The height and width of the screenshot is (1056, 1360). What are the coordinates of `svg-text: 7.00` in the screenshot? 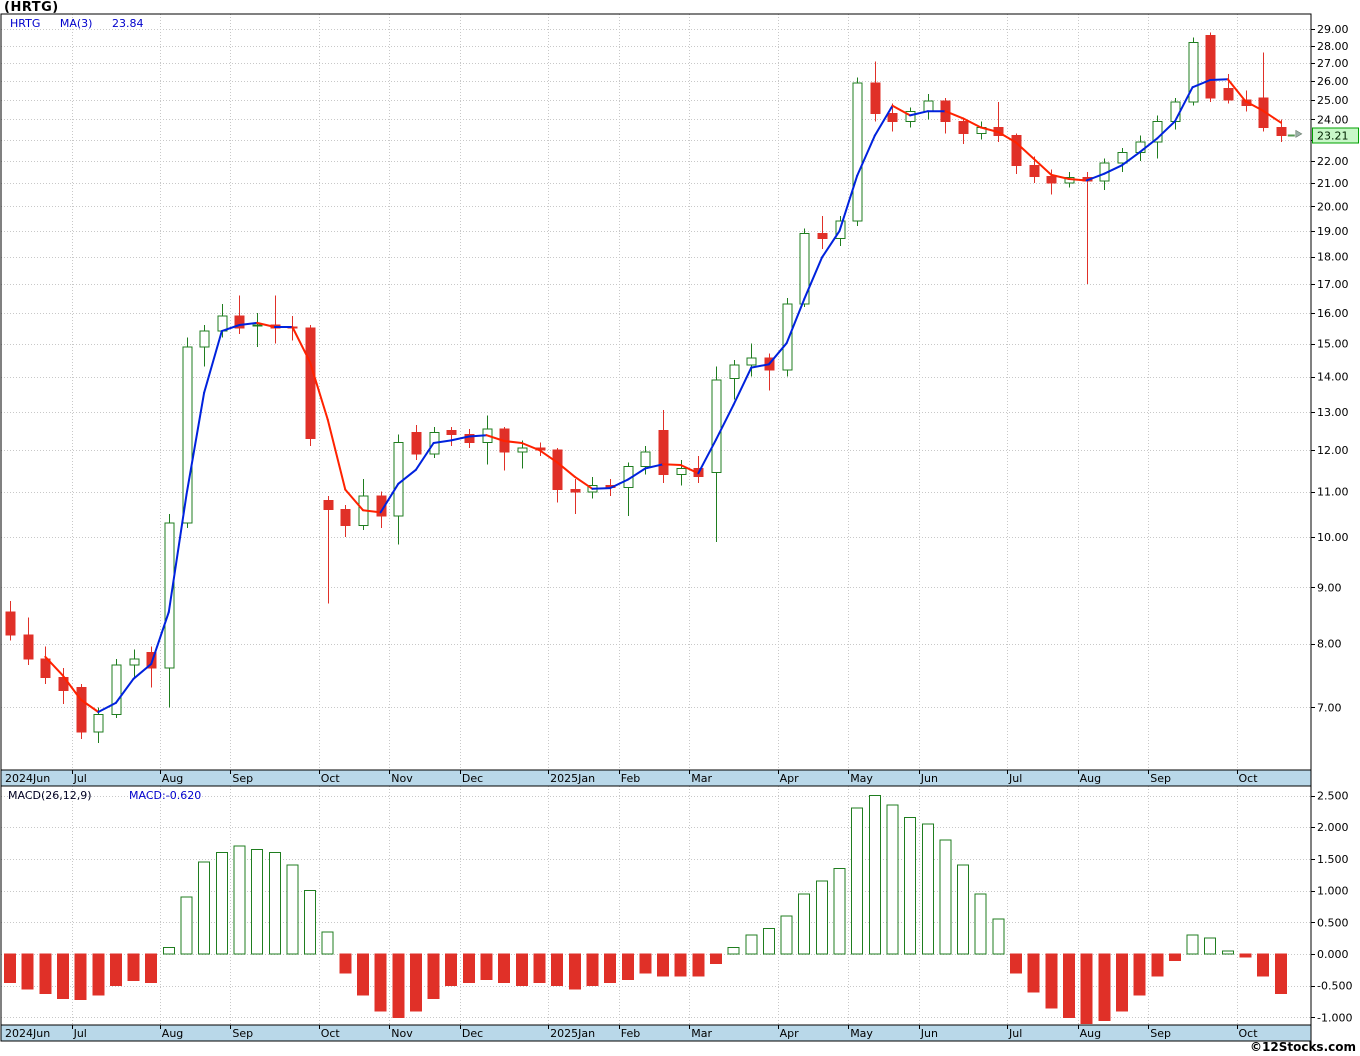 It's located at (1329, 707).